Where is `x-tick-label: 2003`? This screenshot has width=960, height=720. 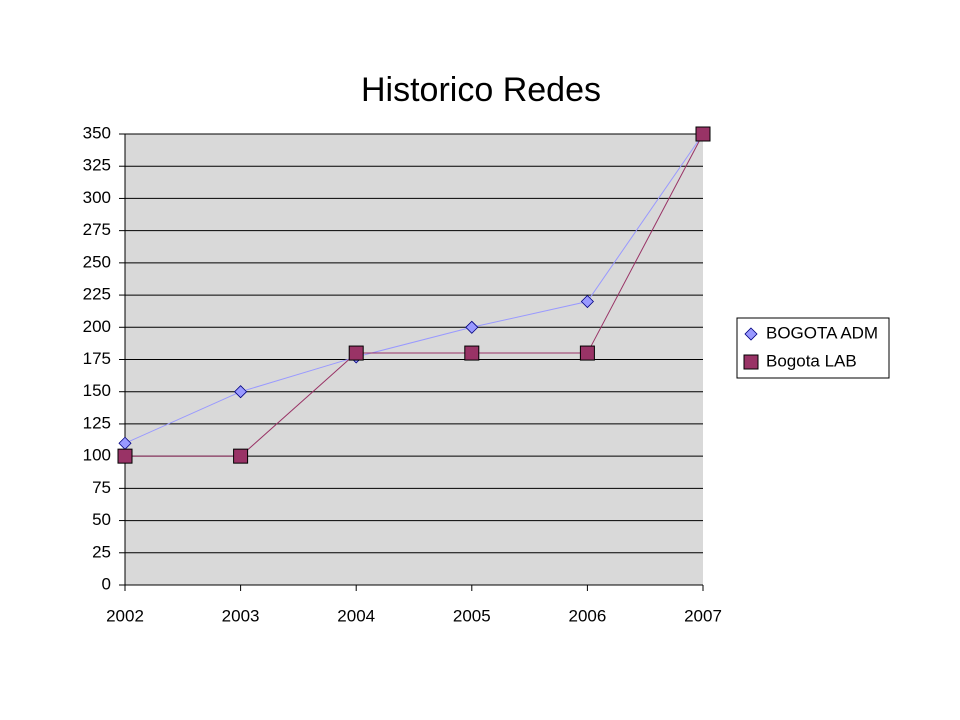 x-tick-label: 2003 is located at coordinates (241, 615).